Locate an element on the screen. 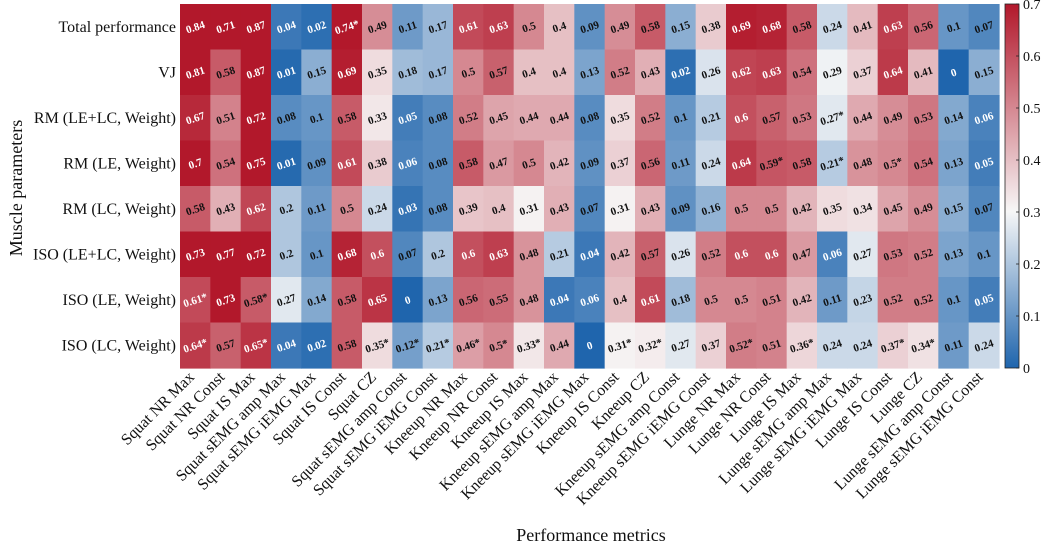 This screenshot has height=545, width=1045. cell-value-label: 0.61 is located at coordinates (468, 27).